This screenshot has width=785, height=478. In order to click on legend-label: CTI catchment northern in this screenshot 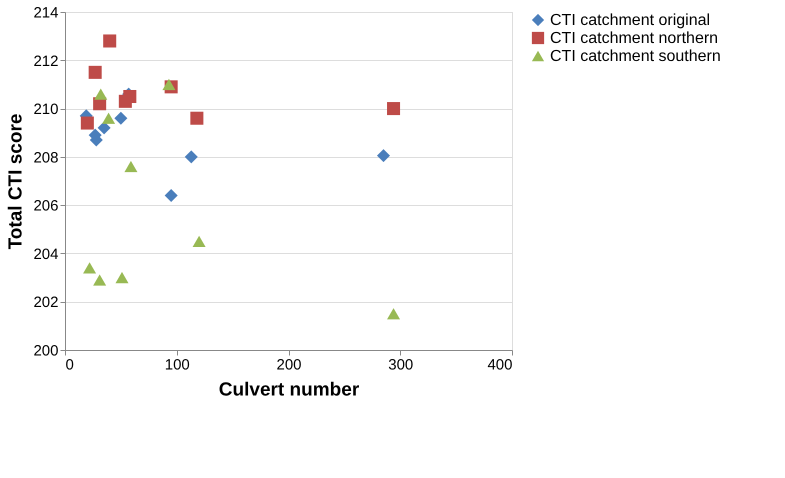, I will do `click(634, 38)`.